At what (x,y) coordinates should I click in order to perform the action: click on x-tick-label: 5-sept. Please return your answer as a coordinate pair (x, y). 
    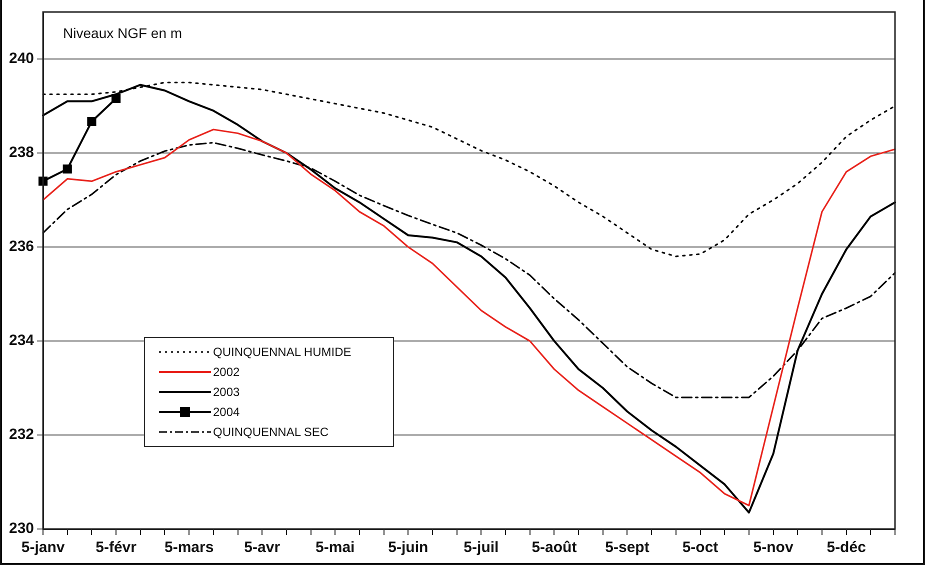
    Looking at the image, I should click on (627, 547).